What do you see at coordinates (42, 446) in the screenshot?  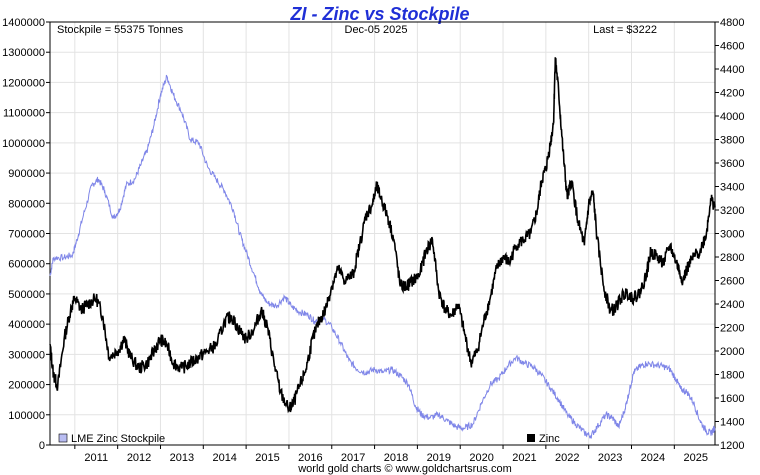 I see `left-tick-label: 0` at bounding box center [42, 446].